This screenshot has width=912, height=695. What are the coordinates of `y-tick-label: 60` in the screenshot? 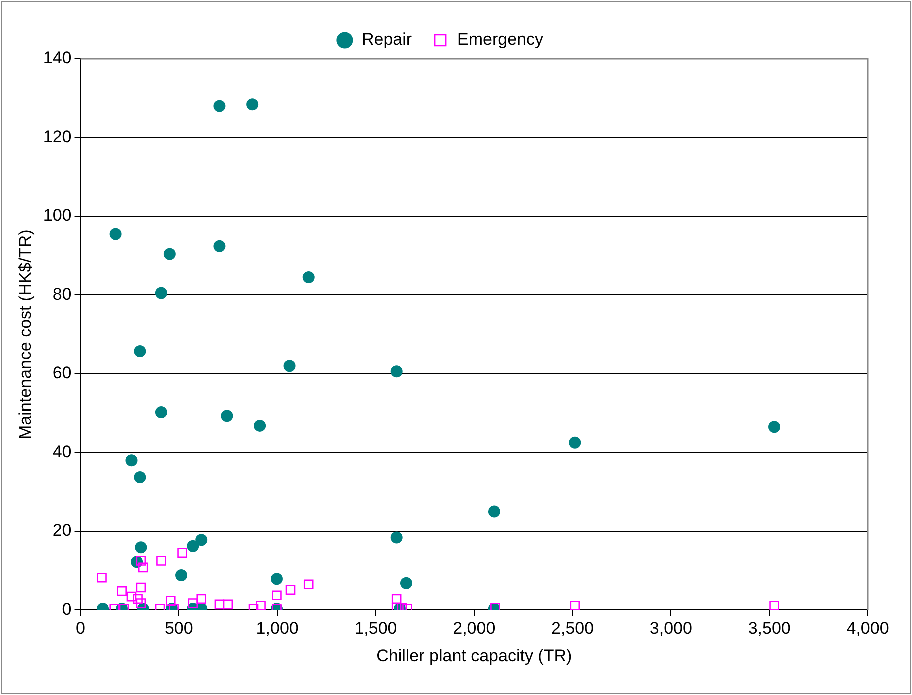 It's located at (62, 373).